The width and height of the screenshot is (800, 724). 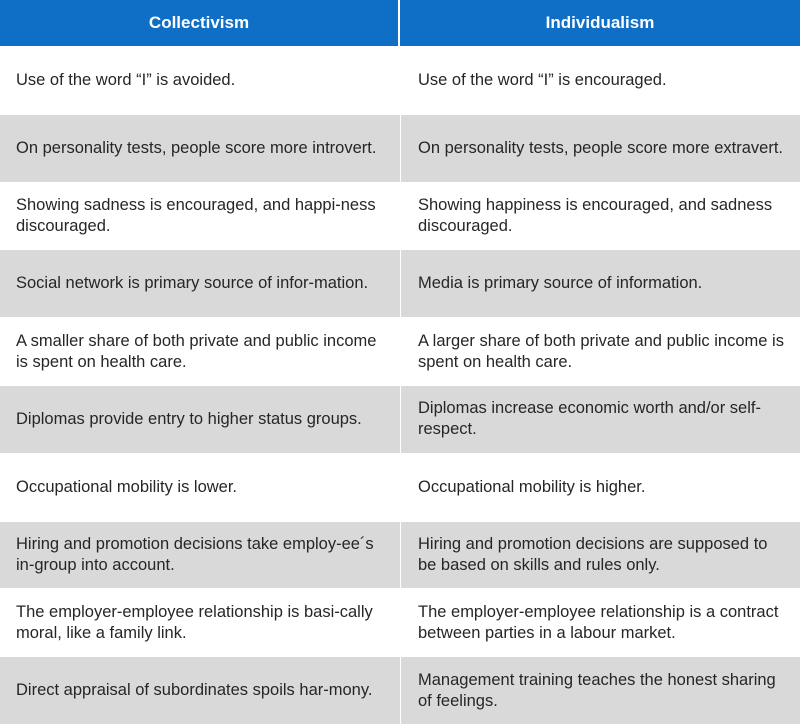 I want to click on collectivism-cell: Use of the word “I” is avoided., so click(x=126, y=79).